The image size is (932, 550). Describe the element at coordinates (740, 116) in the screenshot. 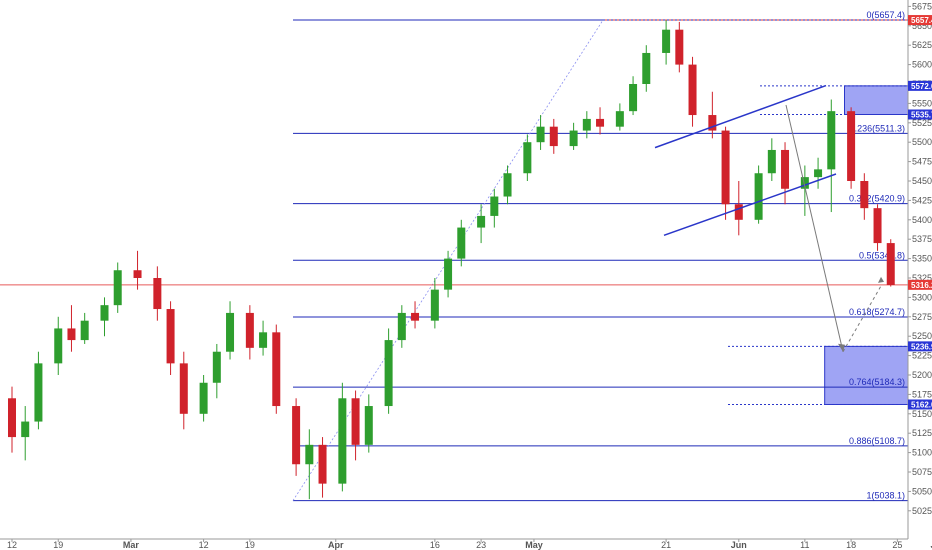

I see `channel-upper-line` at that location.